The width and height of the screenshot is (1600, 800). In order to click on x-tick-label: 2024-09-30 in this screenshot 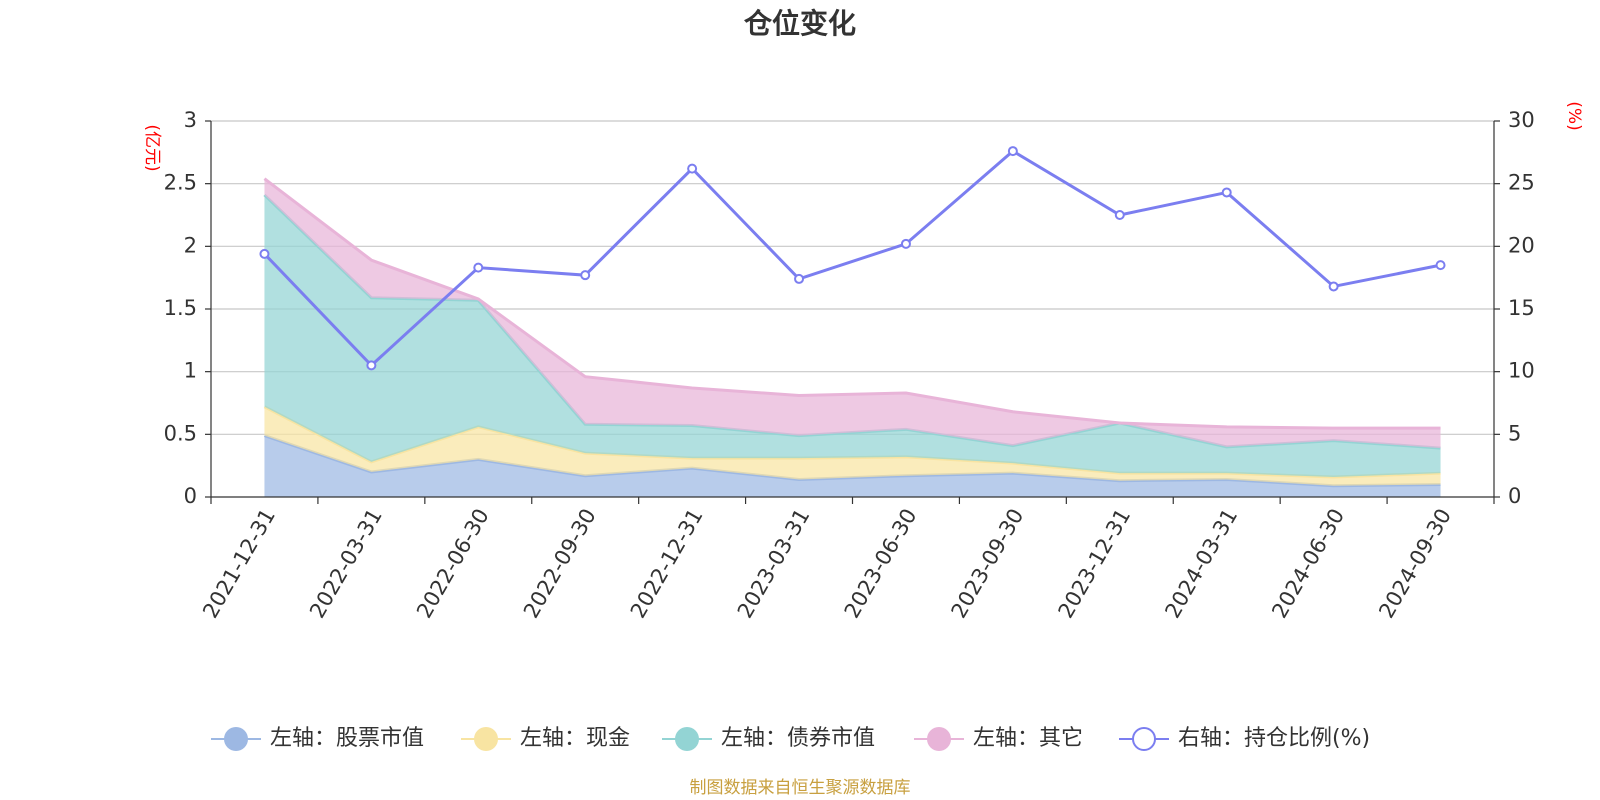, I will do `click(1415, 564)`.